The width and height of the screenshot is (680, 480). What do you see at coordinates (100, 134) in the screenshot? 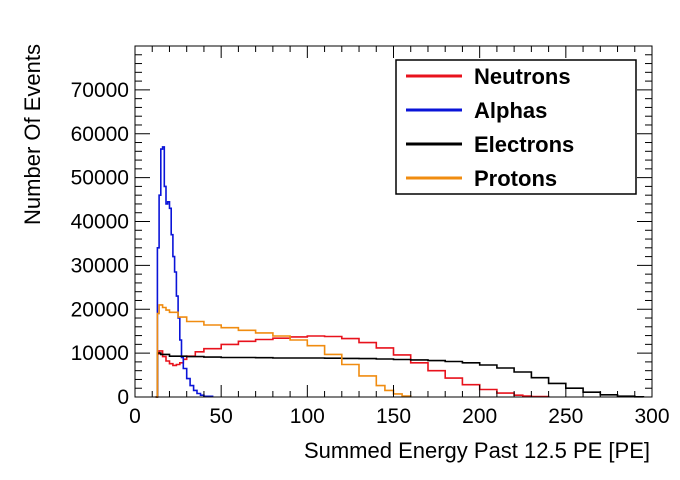
I see `y-tick-label: 60000` at bounding box center [100, 134].